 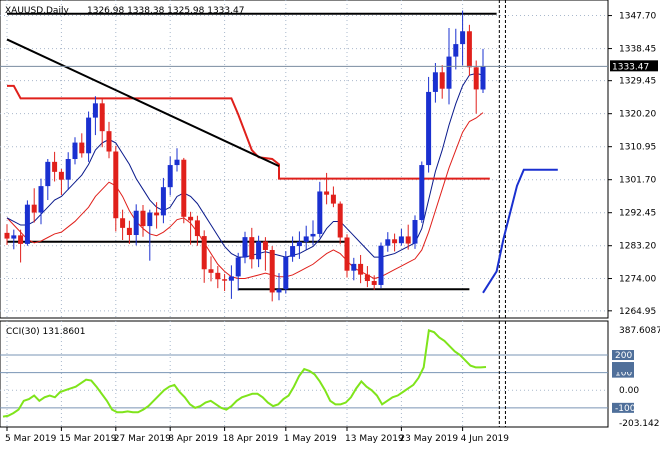 What do you see at coordinates (502, 374) in the screenshot?
I see `cci-event-dashed-lines` at bounding box center [502, 374].